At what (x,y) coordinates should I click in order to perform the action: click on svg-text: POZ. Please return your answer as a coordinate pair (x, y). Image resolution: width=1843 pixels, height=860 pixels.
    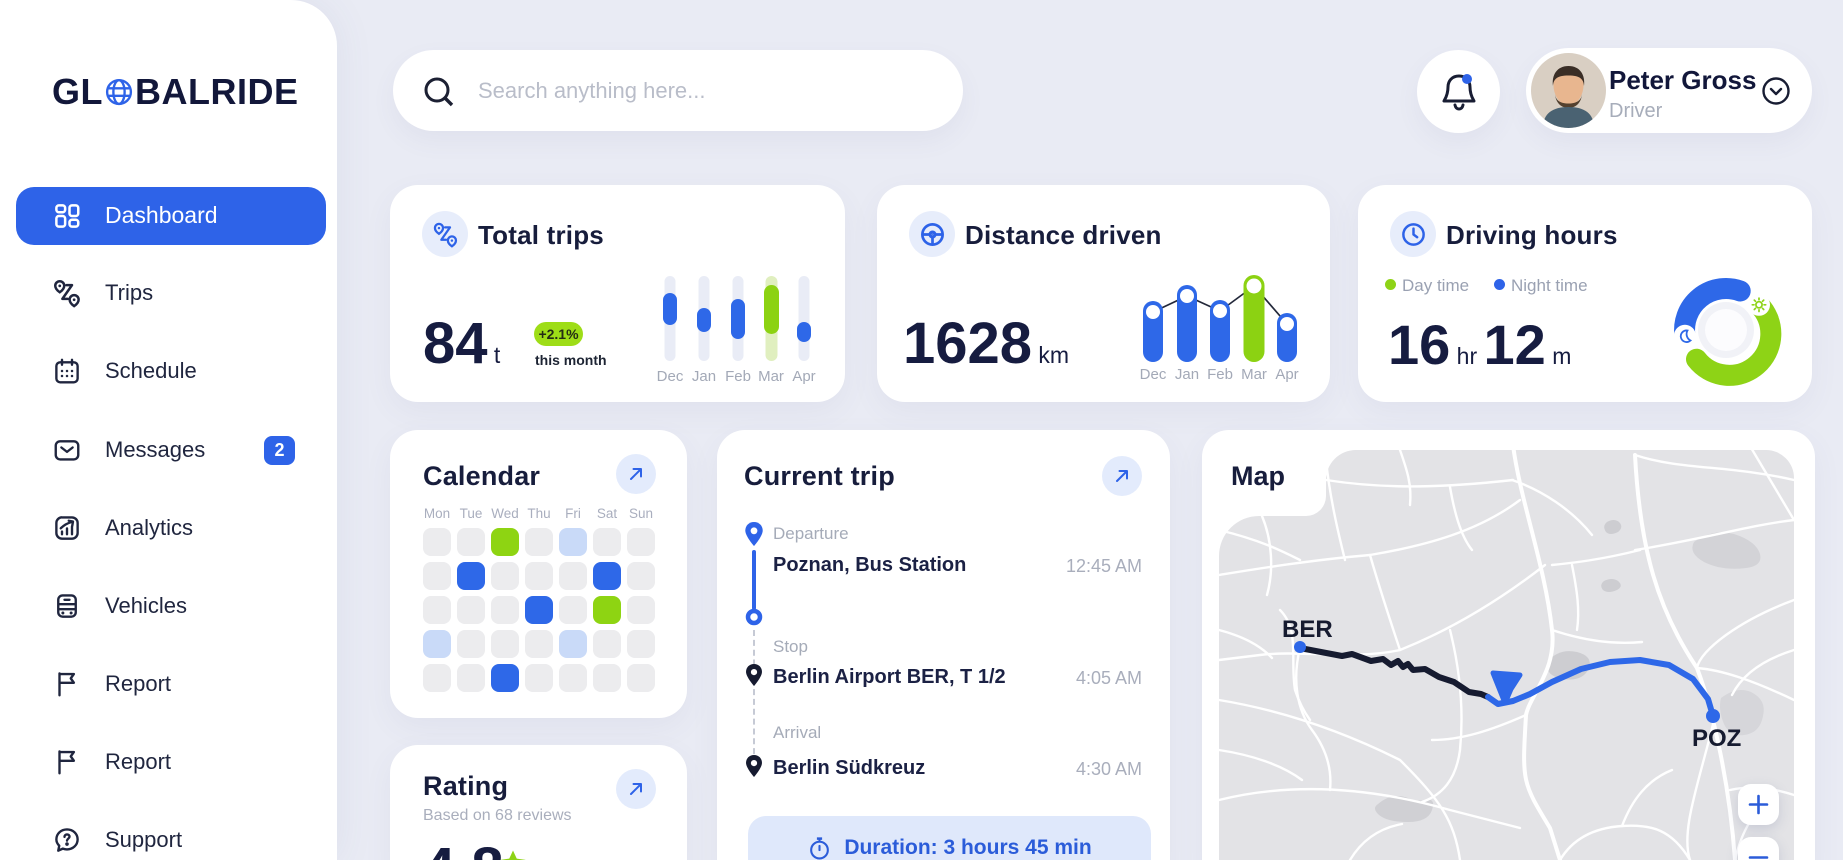
    Looking at the image, I should click on (1716, 738).